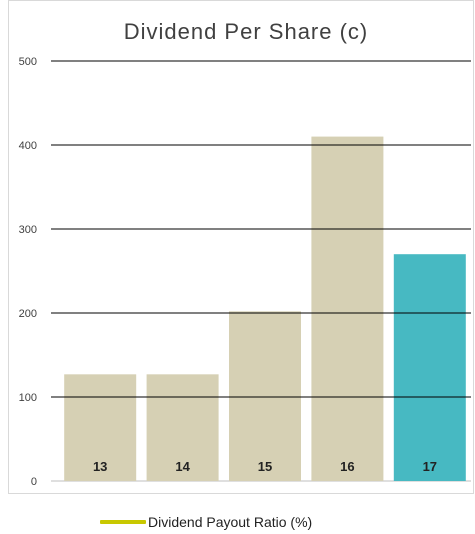 The height and width of the screenshot is (534, 475). I want to click on legend-line-swatch, so click(123, 522).